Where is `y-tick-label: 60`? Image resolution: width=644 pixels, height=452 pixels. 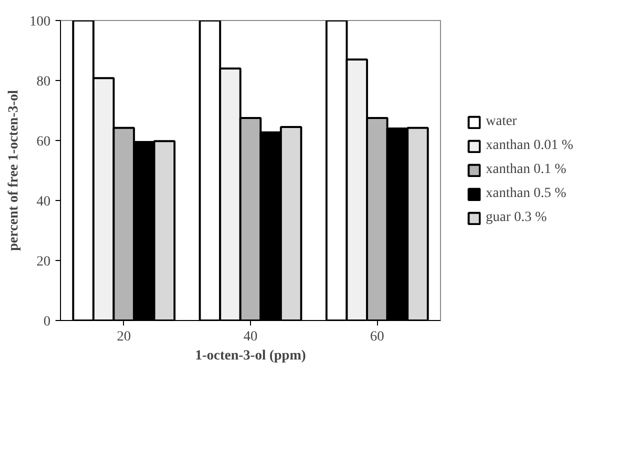 y-tick-label: 60 is located at coordinates (43, 142).